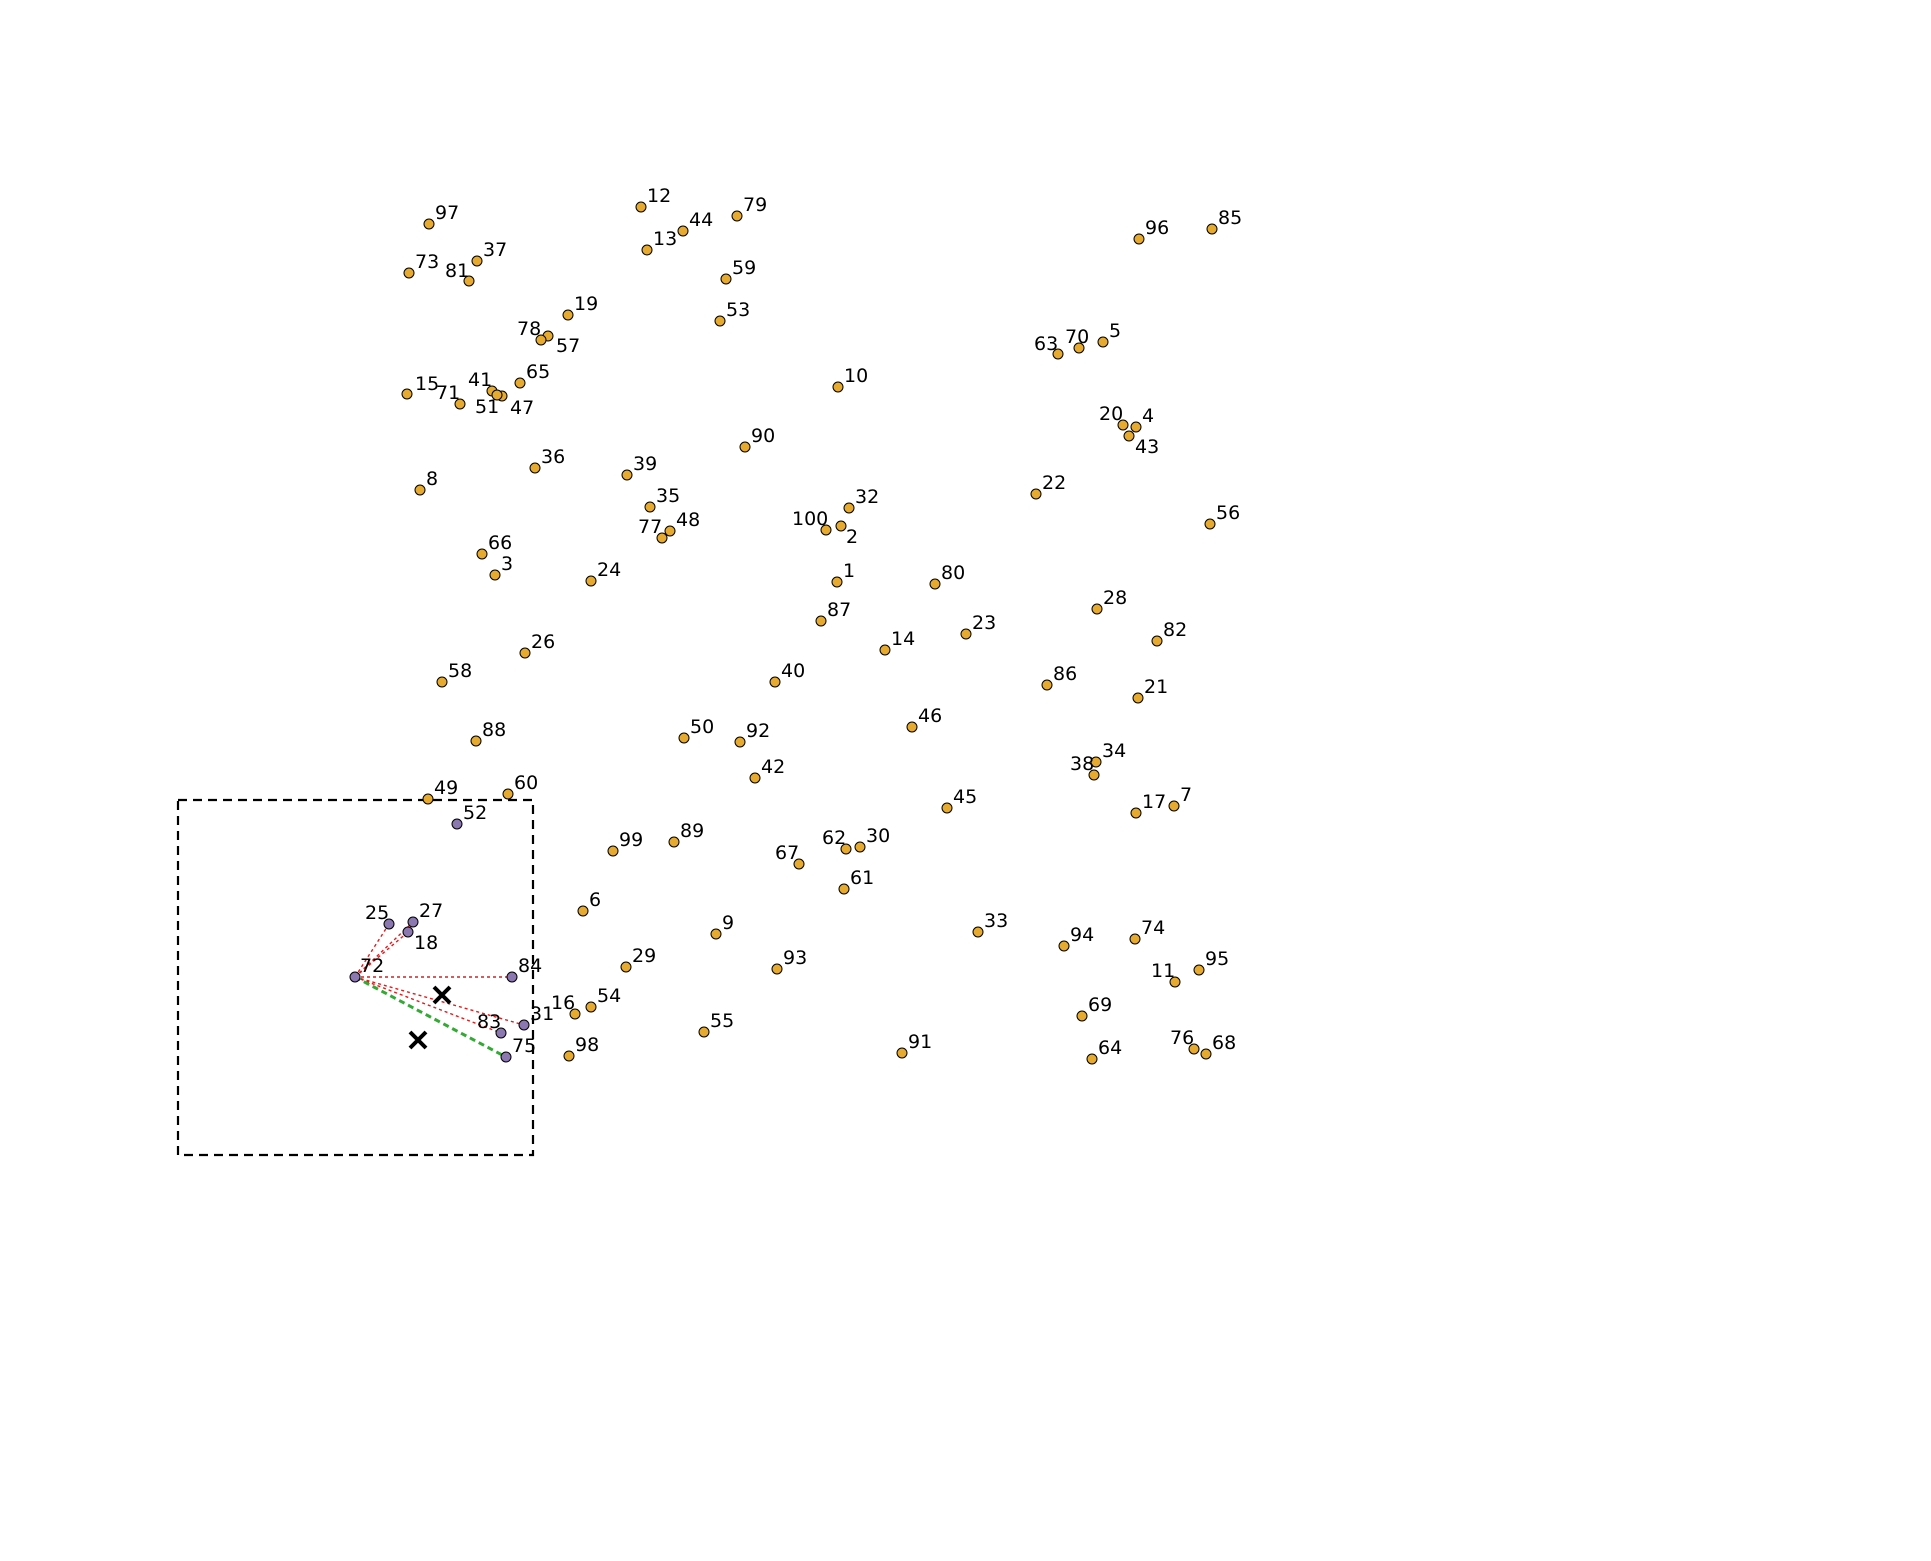 Image resolution: width=1931 pixels, height=1561 pixels. Describe the element at coordinates (442, 995) in the screenshot. I see `x-mark-icon` at that location.